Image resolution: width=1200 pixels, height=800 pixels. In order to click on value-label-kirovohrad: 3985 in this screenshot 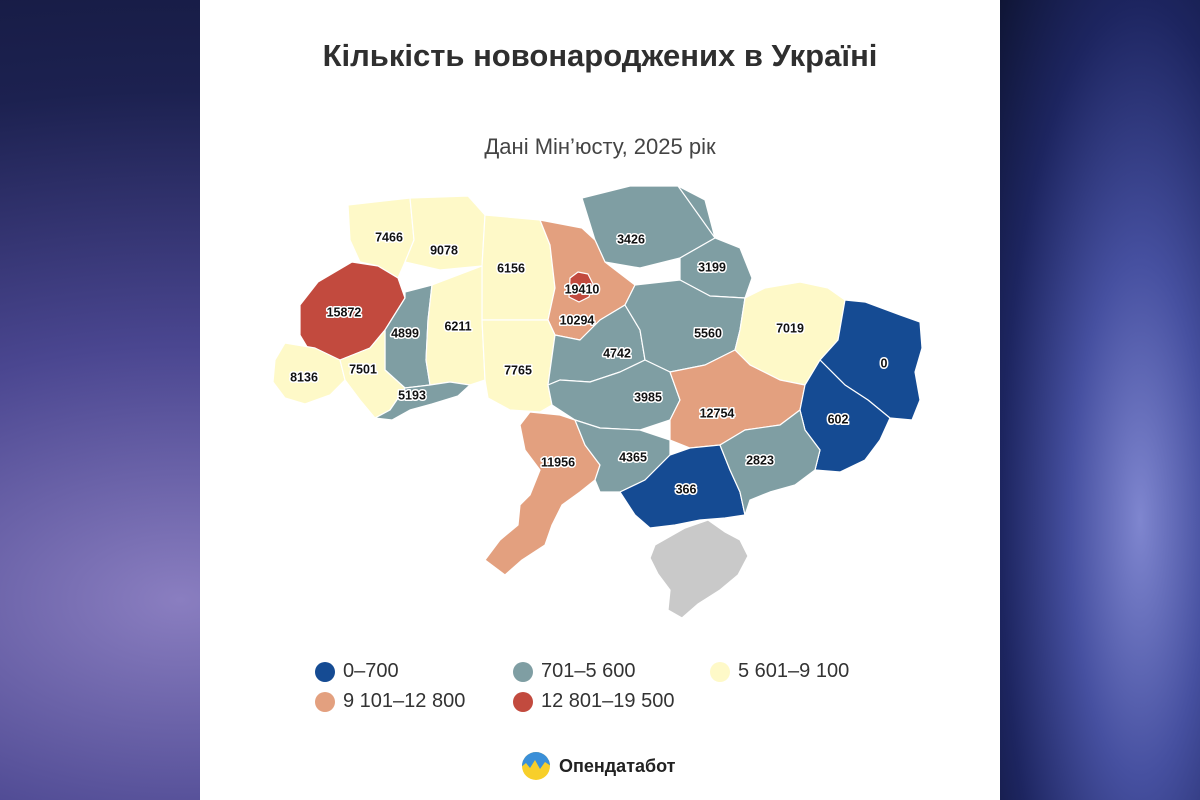, I will do `click(648, 397)`.